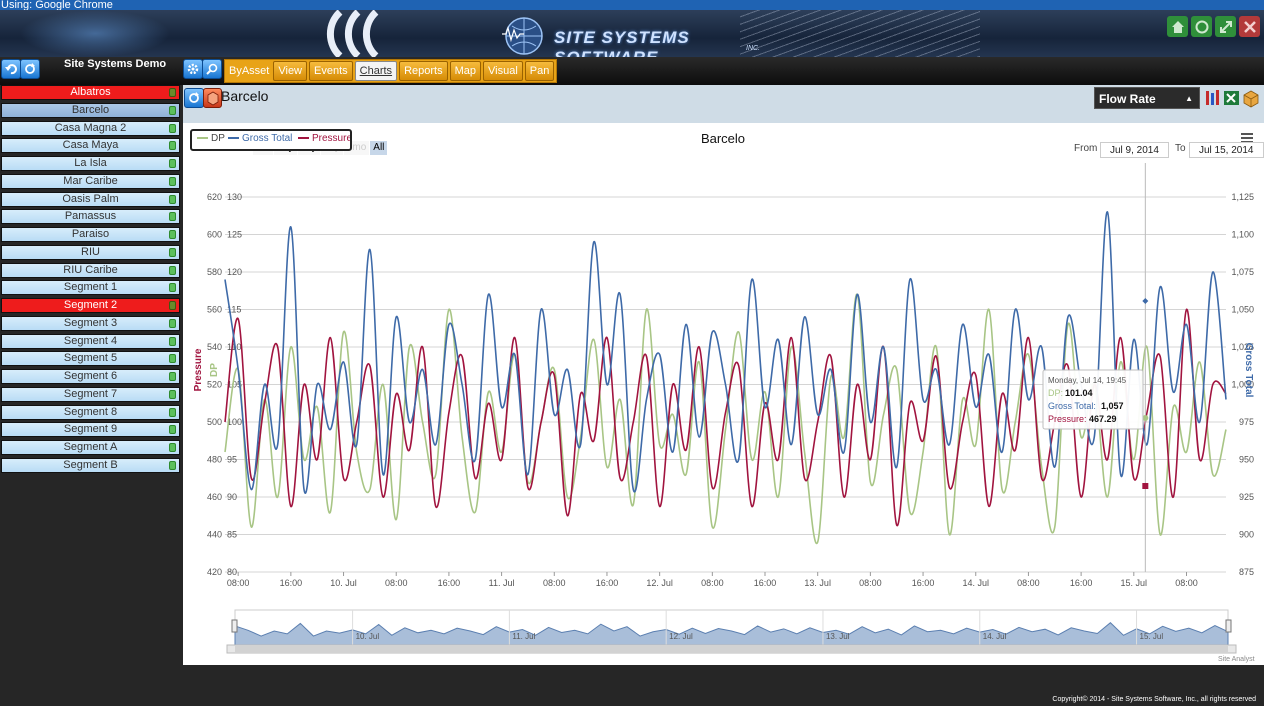 The height and width of the screenshot is (706, 1264). I want to click on expand-button, so click(1225, 26).